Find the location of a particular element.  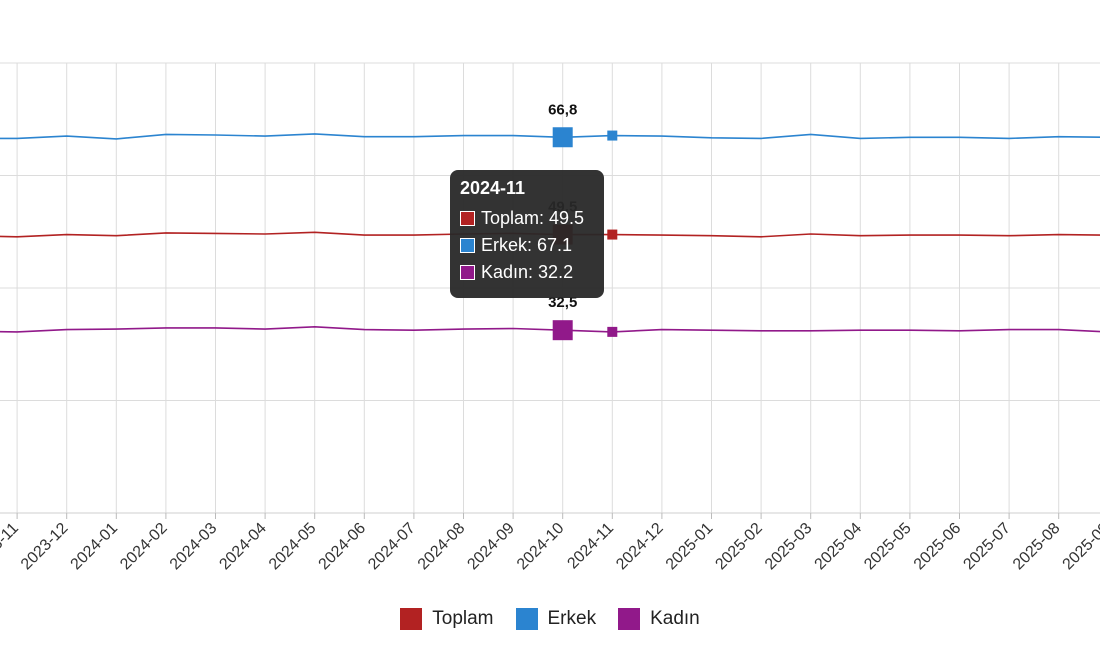

tooltip-row-erkek: Erkek: 67.1 is located at coordinates (527, 245).